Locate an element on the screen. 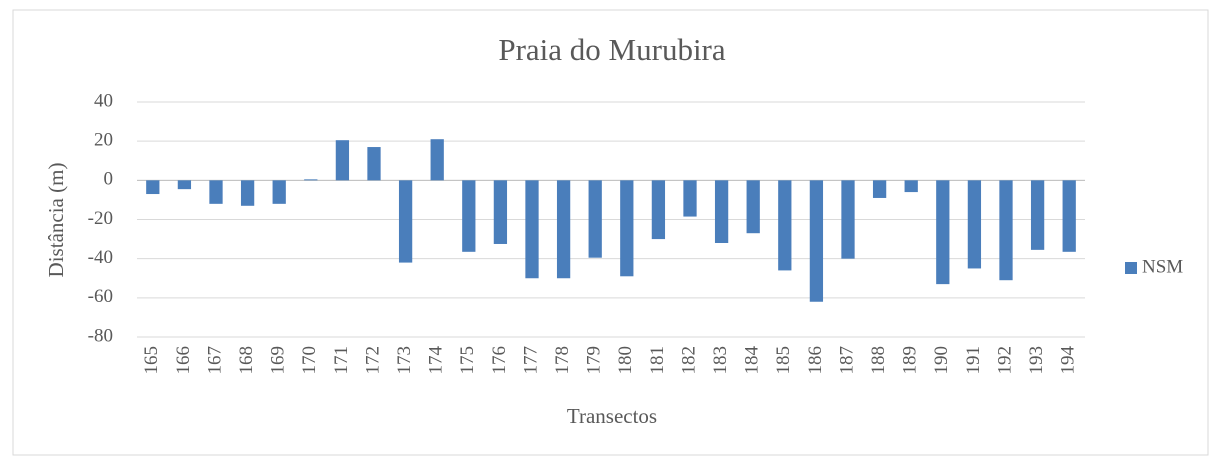 This screenshot has width=1218, height=460. x-tick-label: 184 is located at coordinates (752, 360).